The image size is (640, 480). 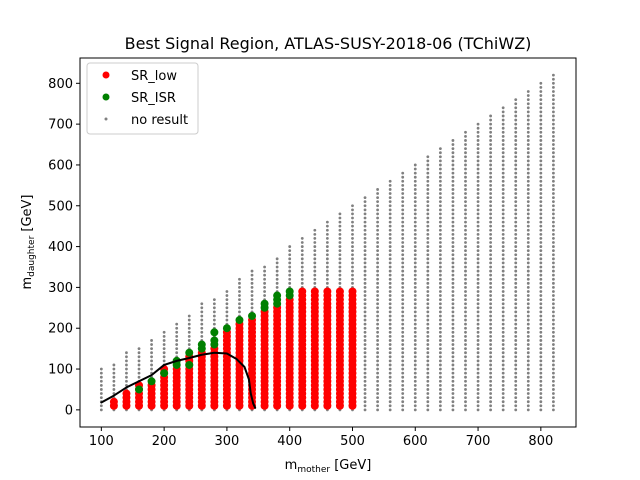 I want to click on y-tick-label: 300, so click(x=60, y=288).